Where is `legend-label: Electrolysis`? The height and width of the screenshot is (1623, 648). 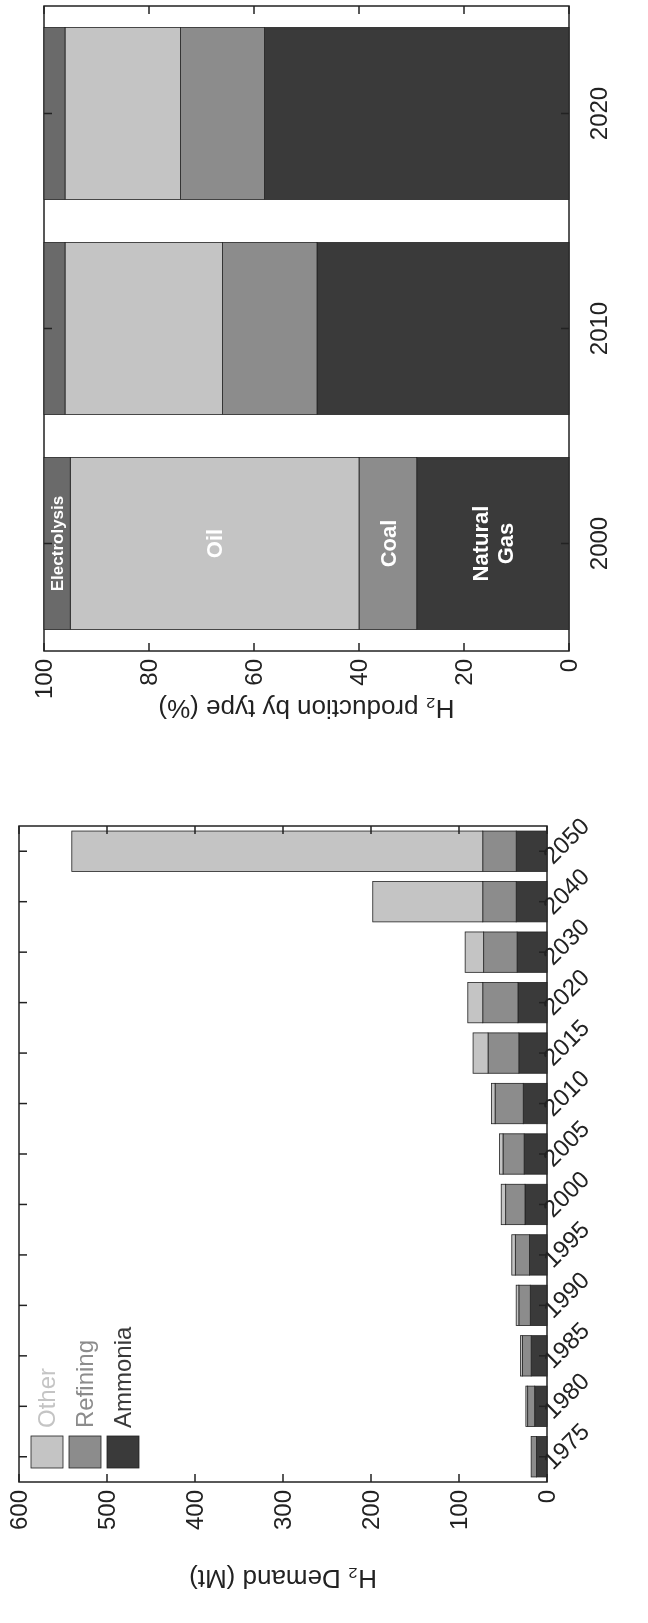
legend-label: Electrolysis is located at coordinates (58, 543).